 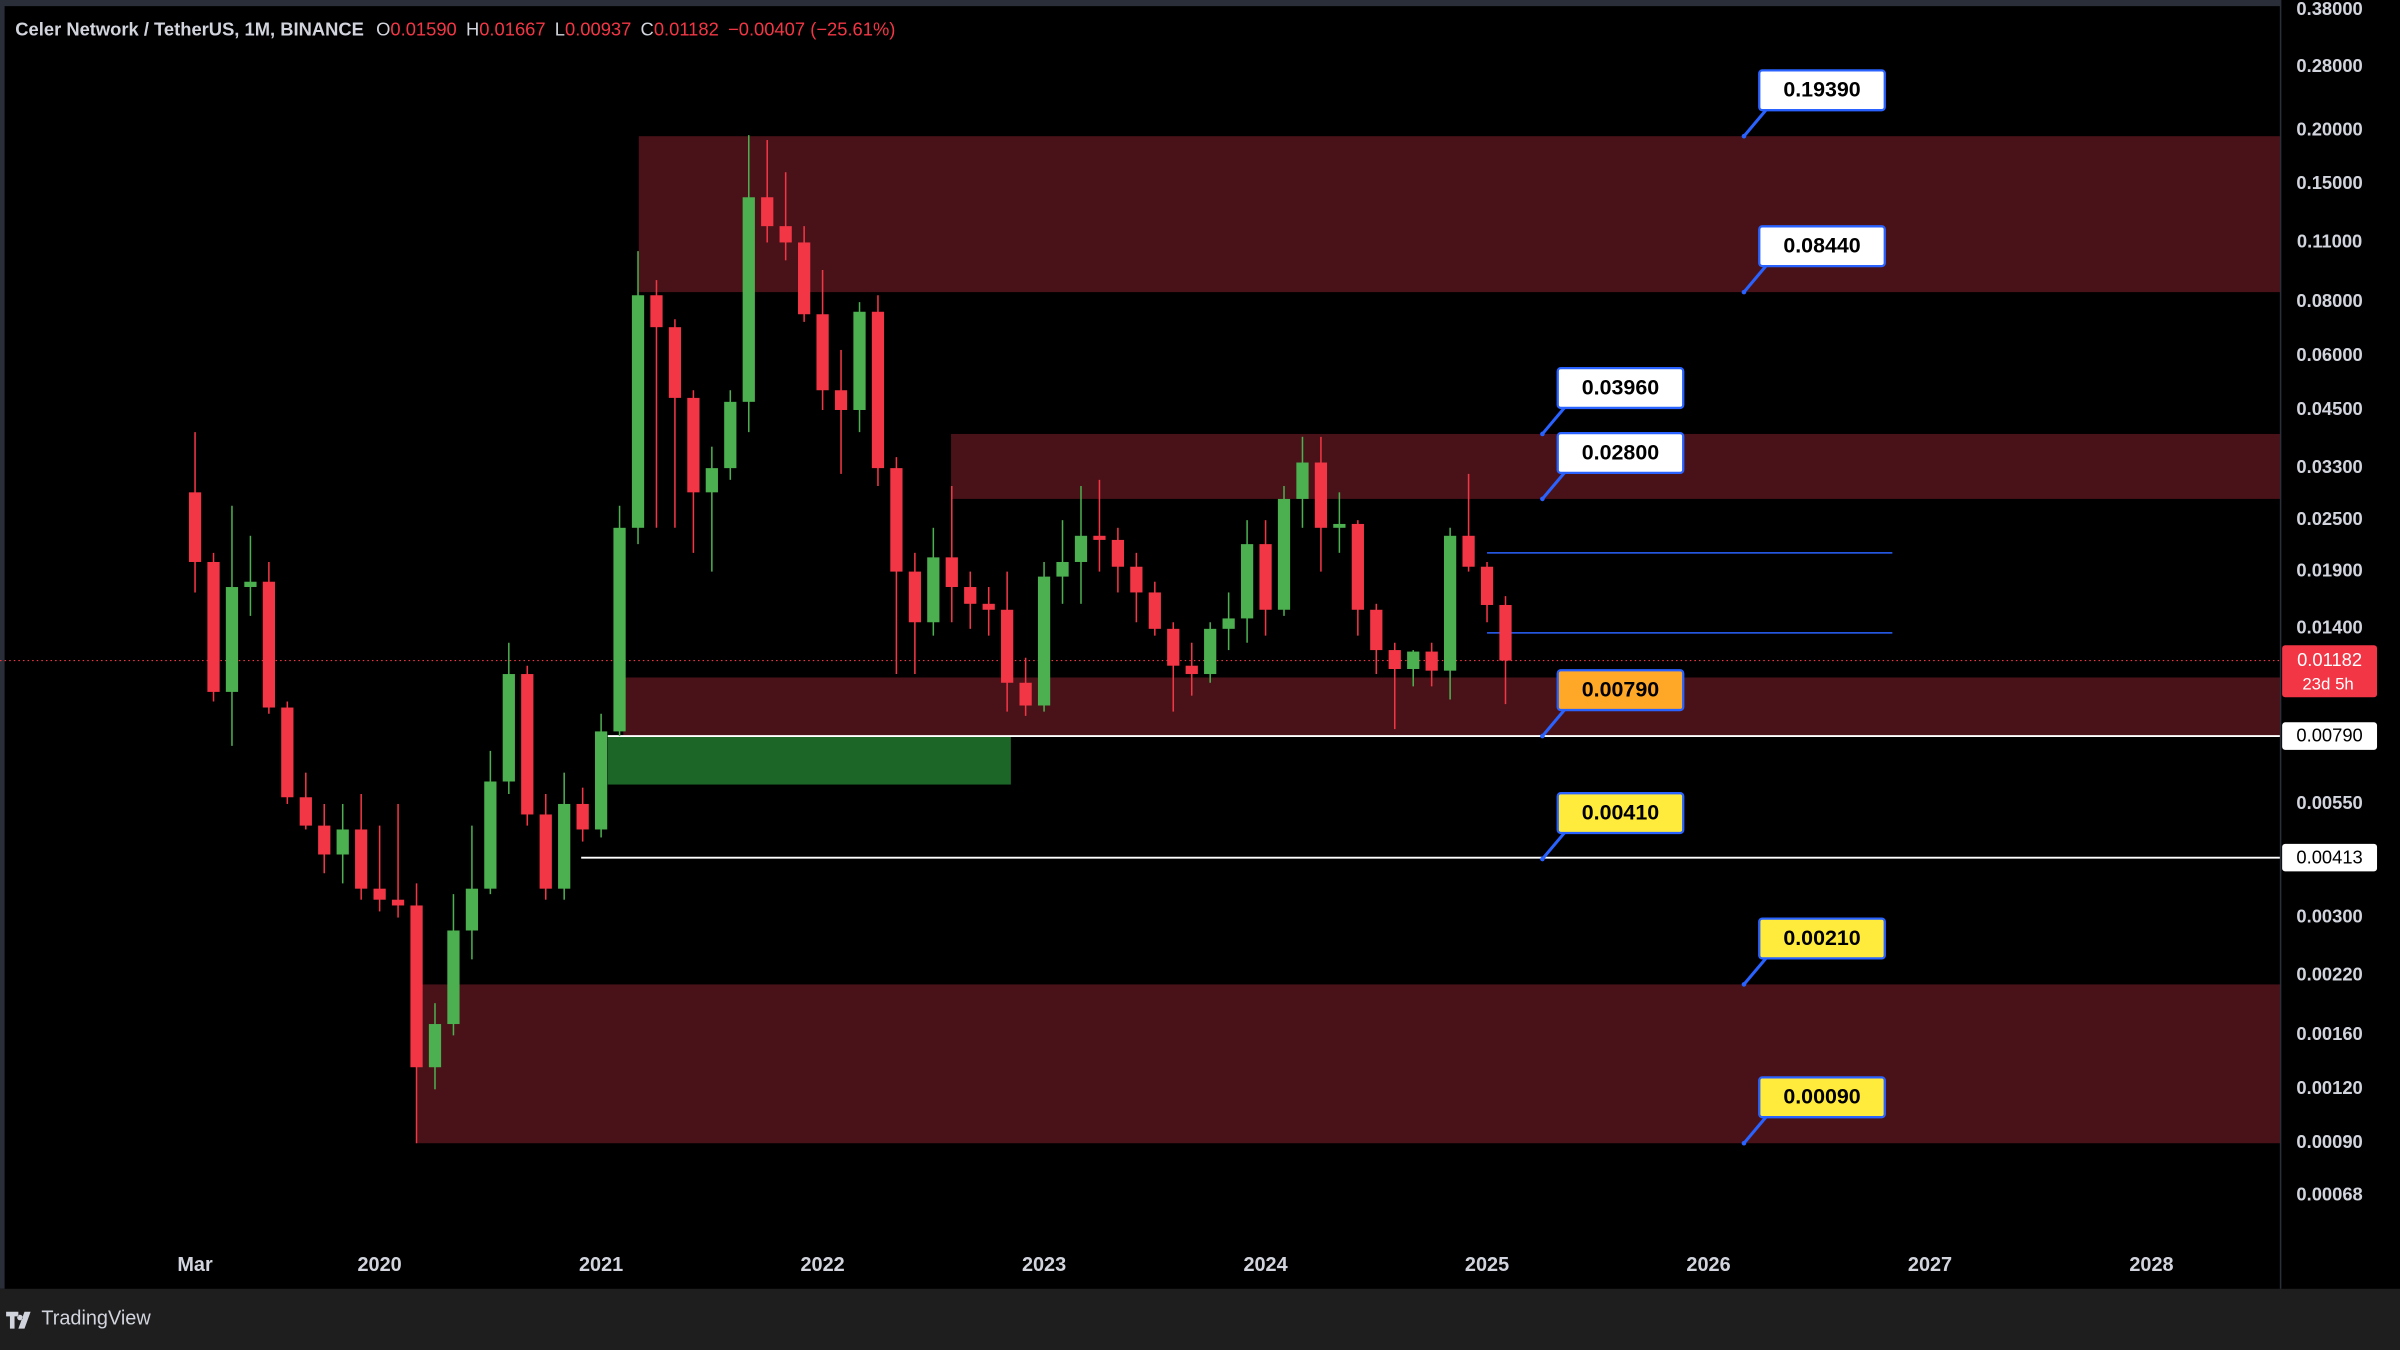 What do you see at coordinates (380, 1265) in the screenshot?
I see `x-tick-label: 2020` at bounding box center [380, 1265].